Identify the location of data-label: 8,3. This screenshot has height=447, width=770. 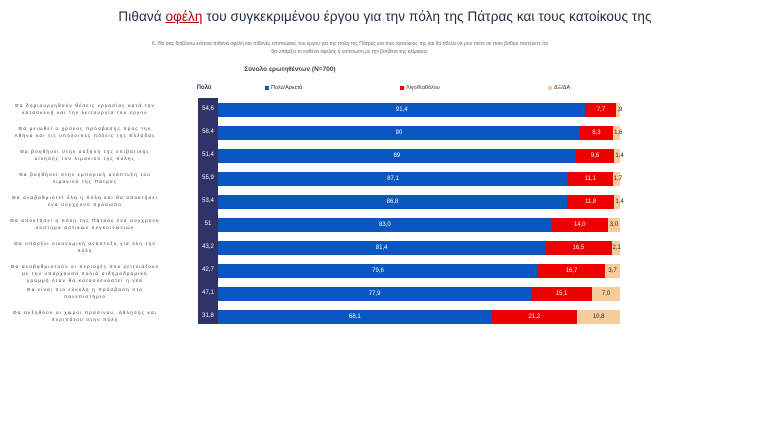
(596, 132).